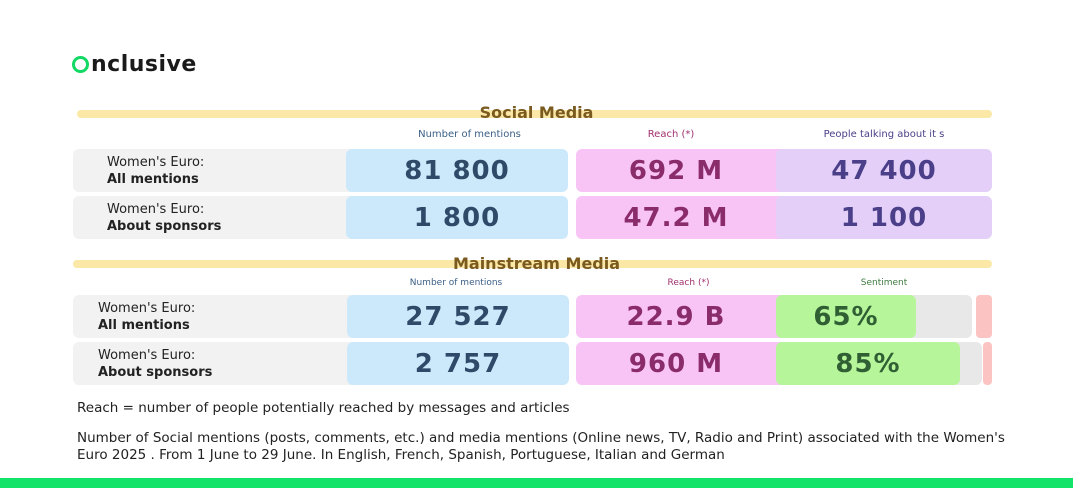  What do you see at coordinates (884, 170) in the screenshot?
I see `social-people-value: 47 400` at bounding box center [884, 170].